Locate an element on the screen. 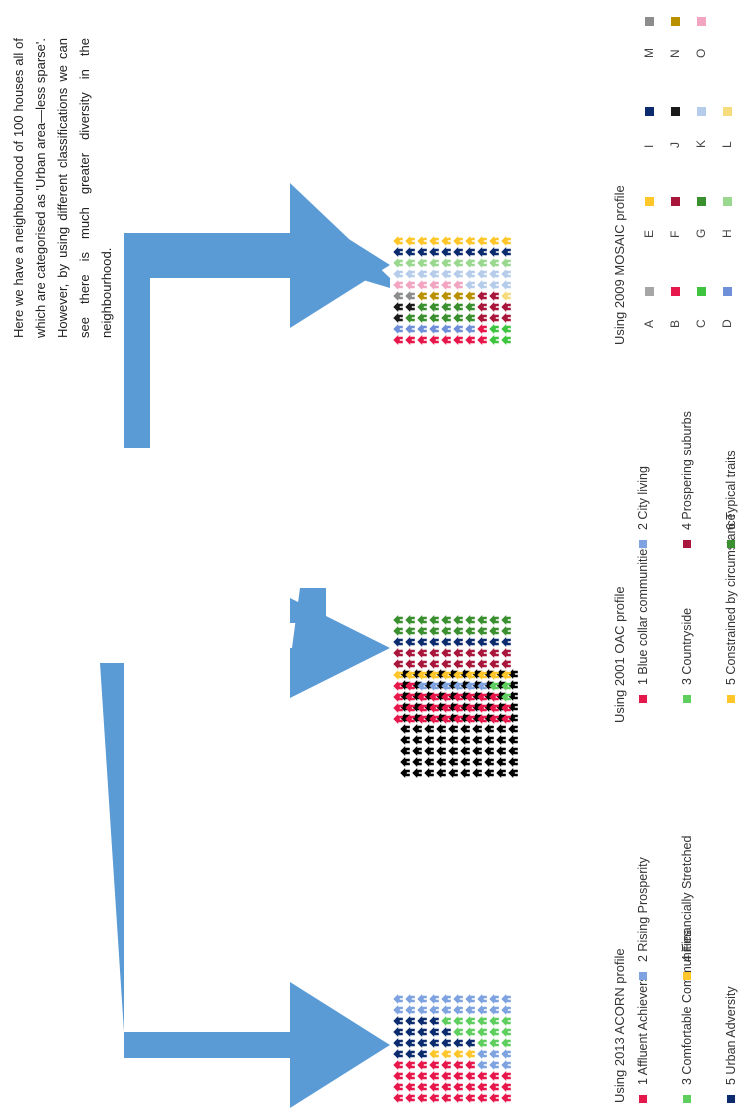 This screenshot has height=1108, width=747. legend-label: G is located at coordinates (701, 233).